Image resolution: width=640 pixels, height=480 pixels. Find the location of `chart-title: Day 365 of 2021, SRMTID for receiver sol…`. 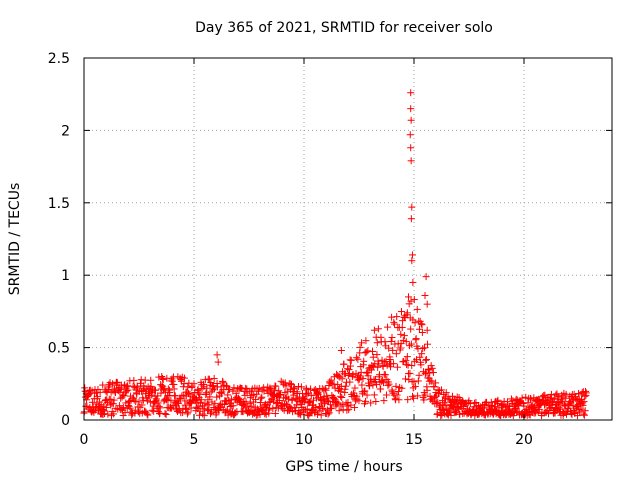

chart-title: Day 365 of 2021, SRMTID for receiver sol… is located at coordinates (344, 28).